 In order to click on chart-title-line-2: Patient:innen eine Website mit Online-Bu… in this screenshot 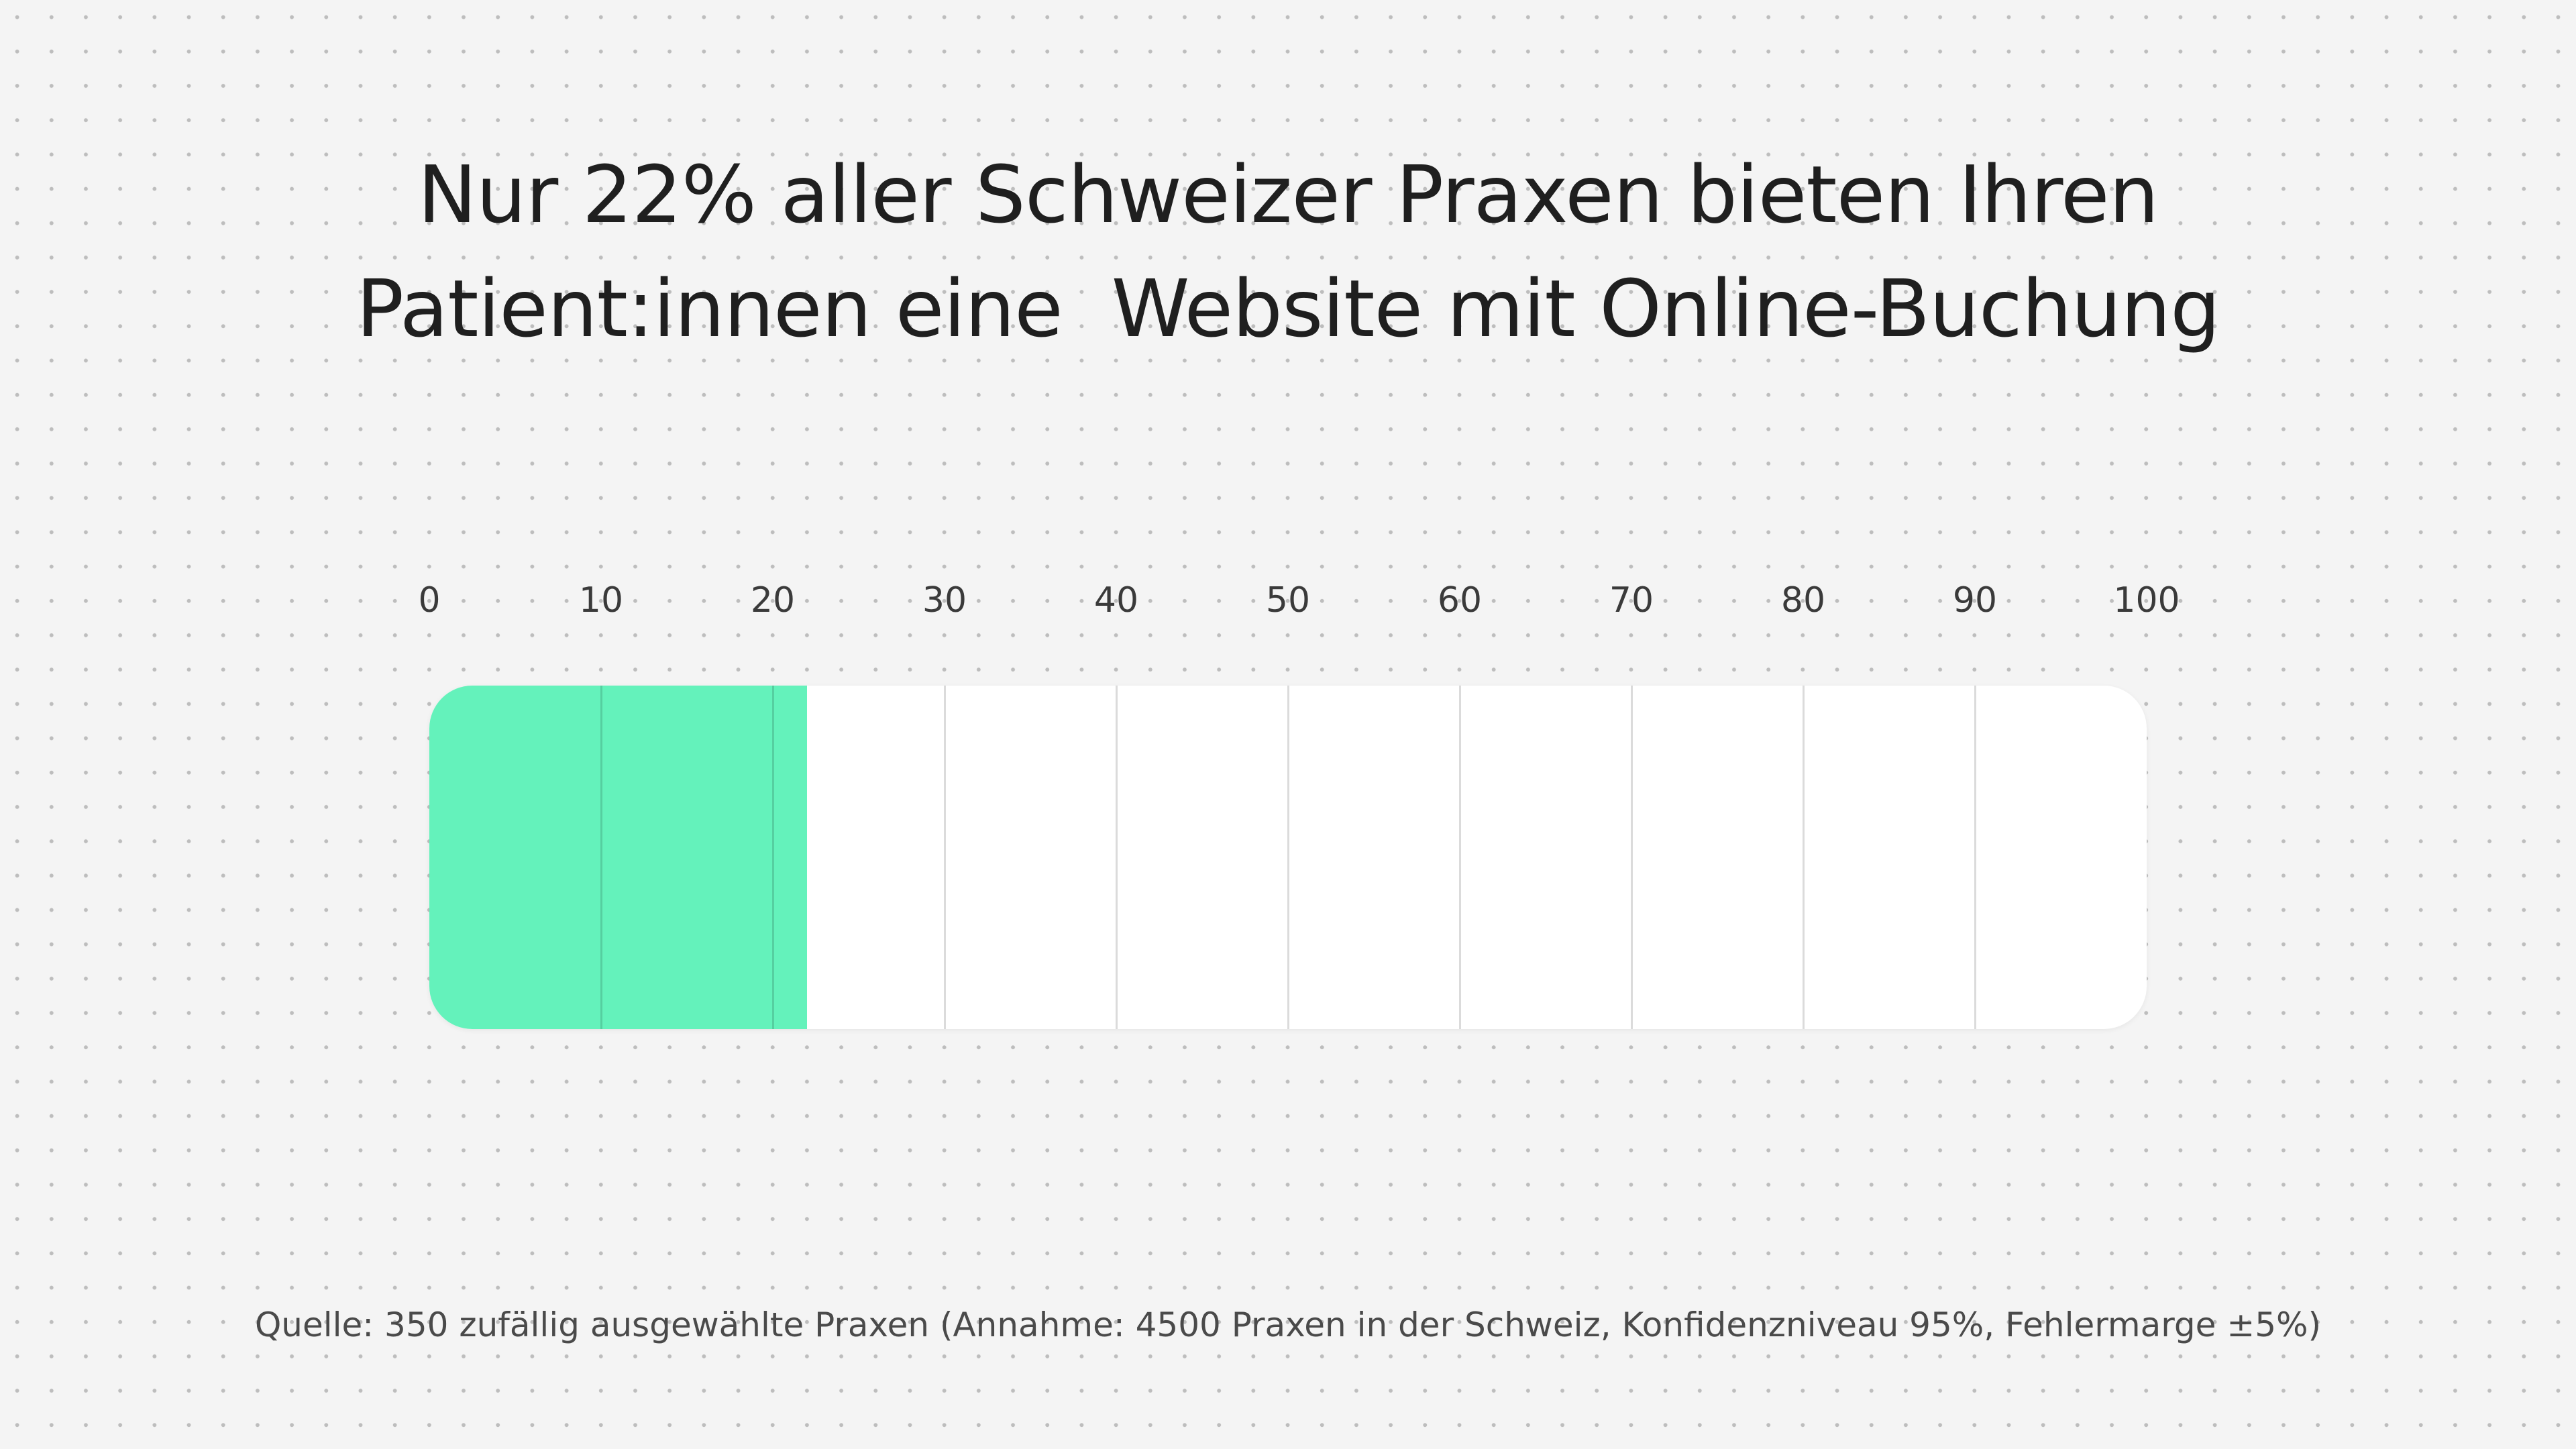, I will do `click(1288, 308)`.